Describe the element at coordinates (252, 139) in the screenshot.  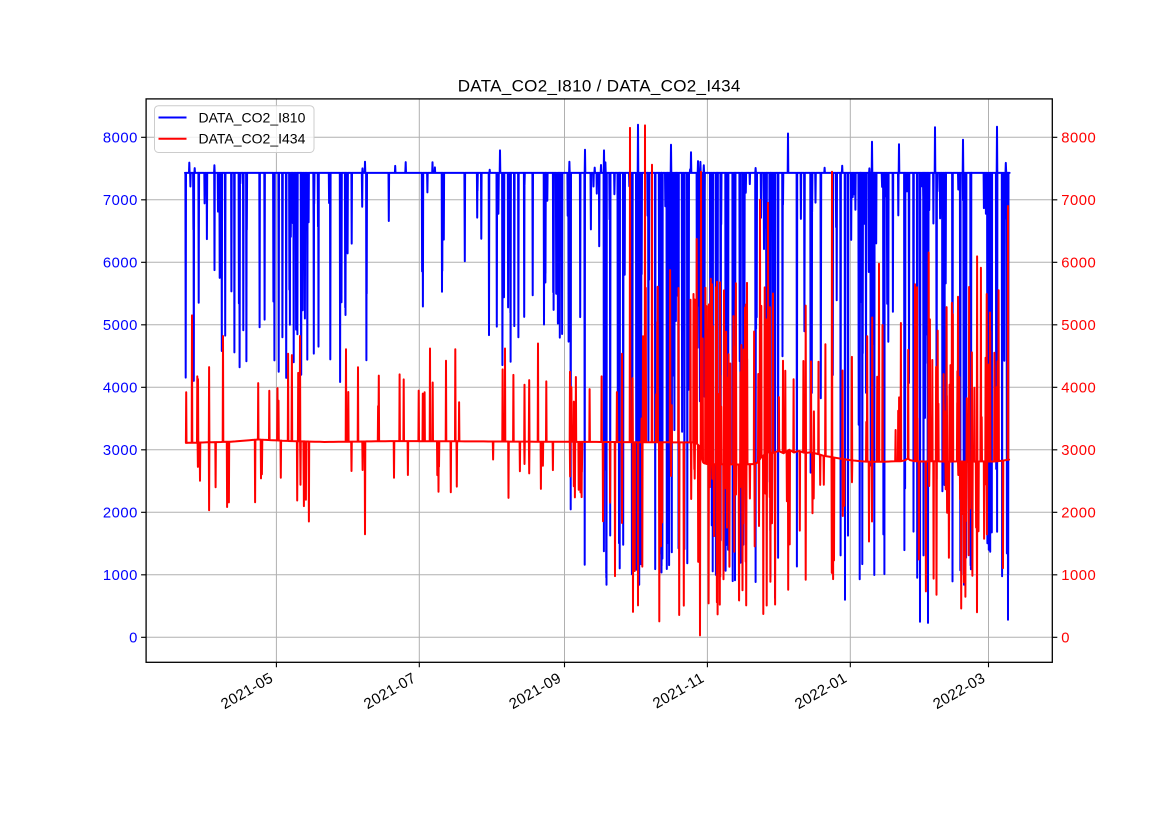
I see `svg-text: DATA_CO2_I434` at that location.